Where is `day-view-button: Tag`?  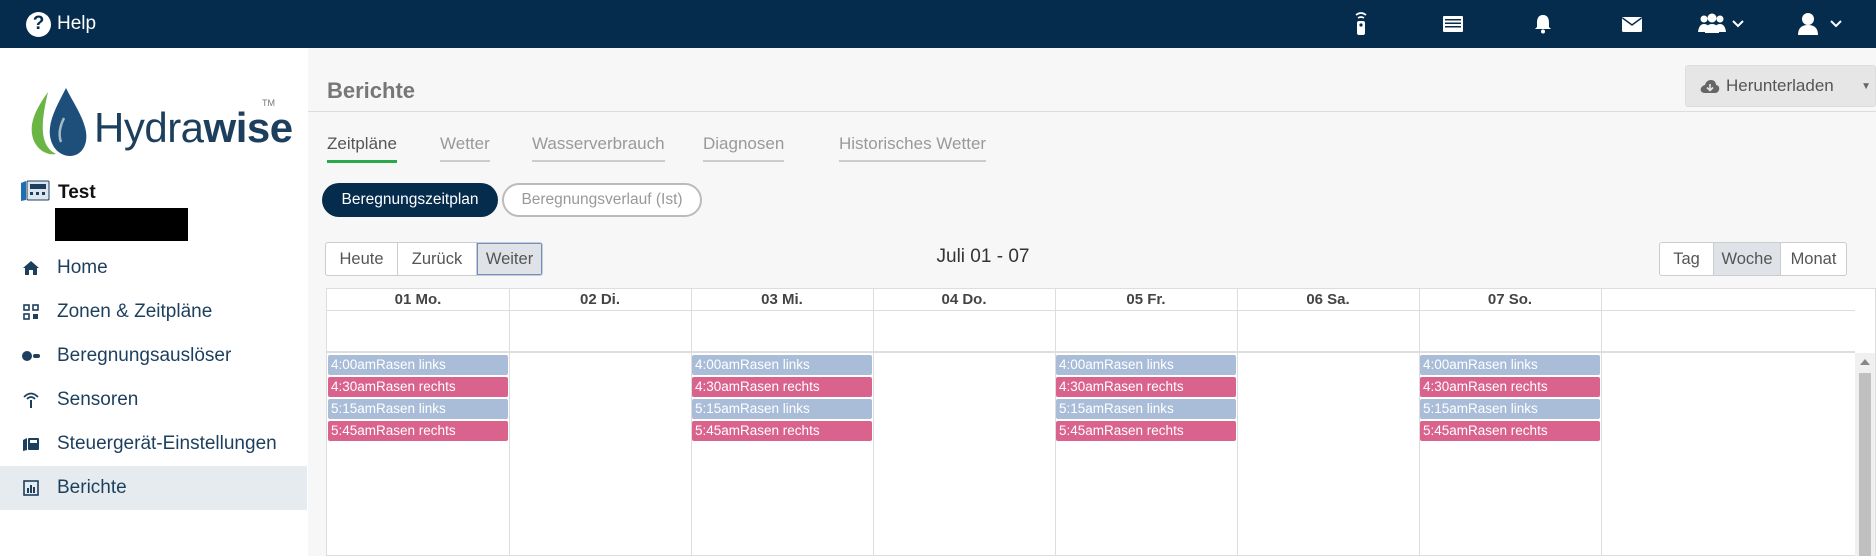 day-view-button: Tag is located at coordinates (1687, 259).